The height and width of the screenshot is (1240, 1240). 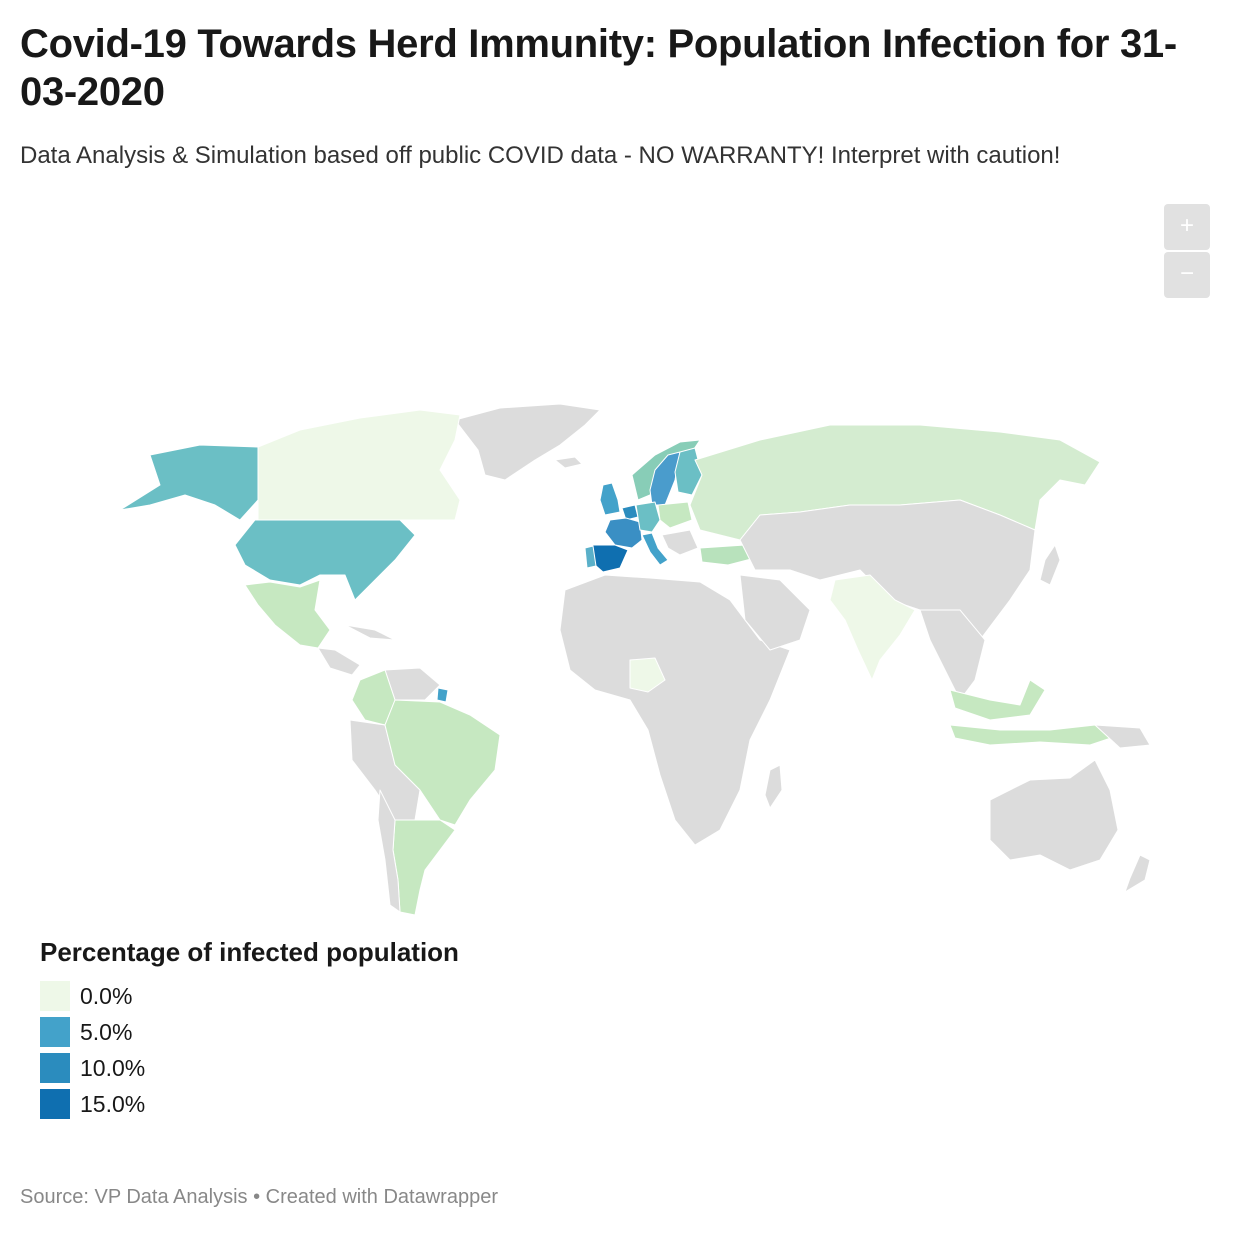 What do you see at coordinates (113, 1068) in the screenshot?
I see `legend-label: 10.0%` at bounding box center [113, 1068].